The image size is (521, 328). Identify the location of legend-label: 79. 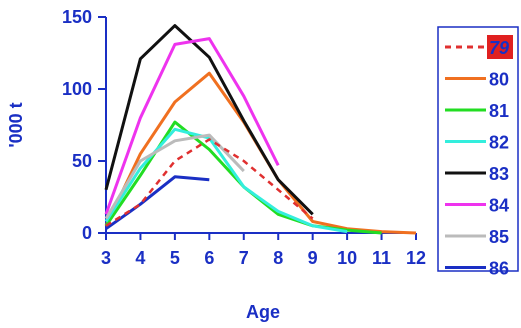
(499, 48).